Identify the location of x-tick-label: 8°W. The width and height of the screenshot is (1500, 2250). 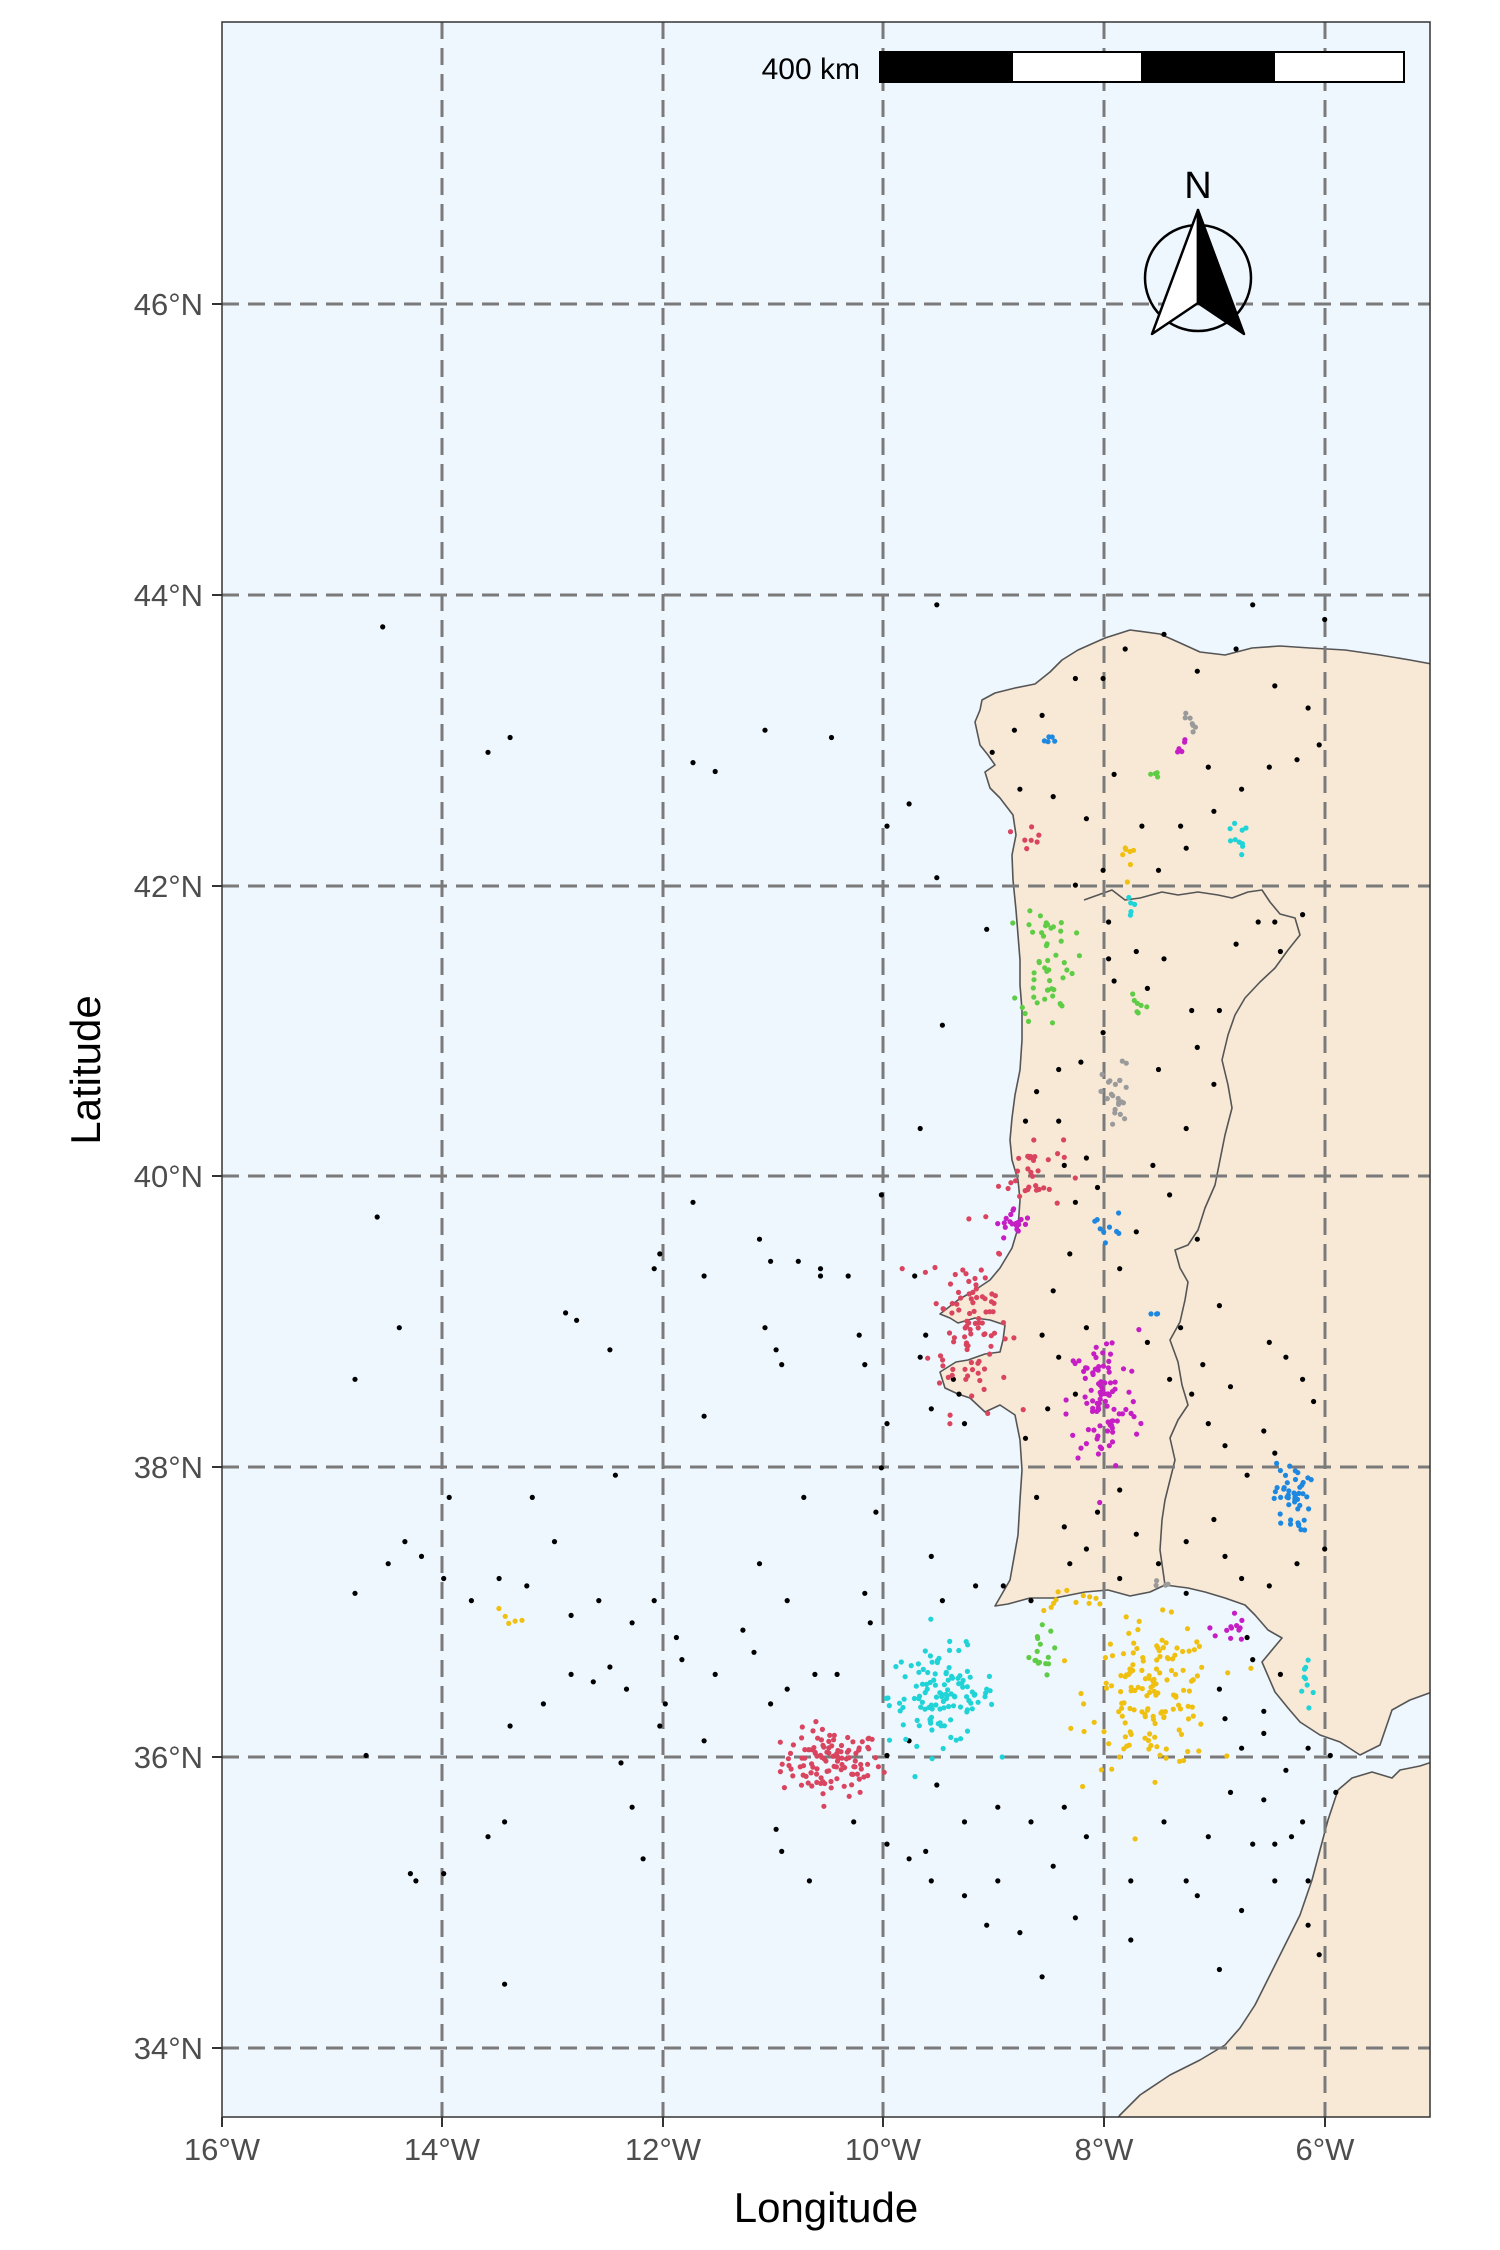
(1105, 2149).